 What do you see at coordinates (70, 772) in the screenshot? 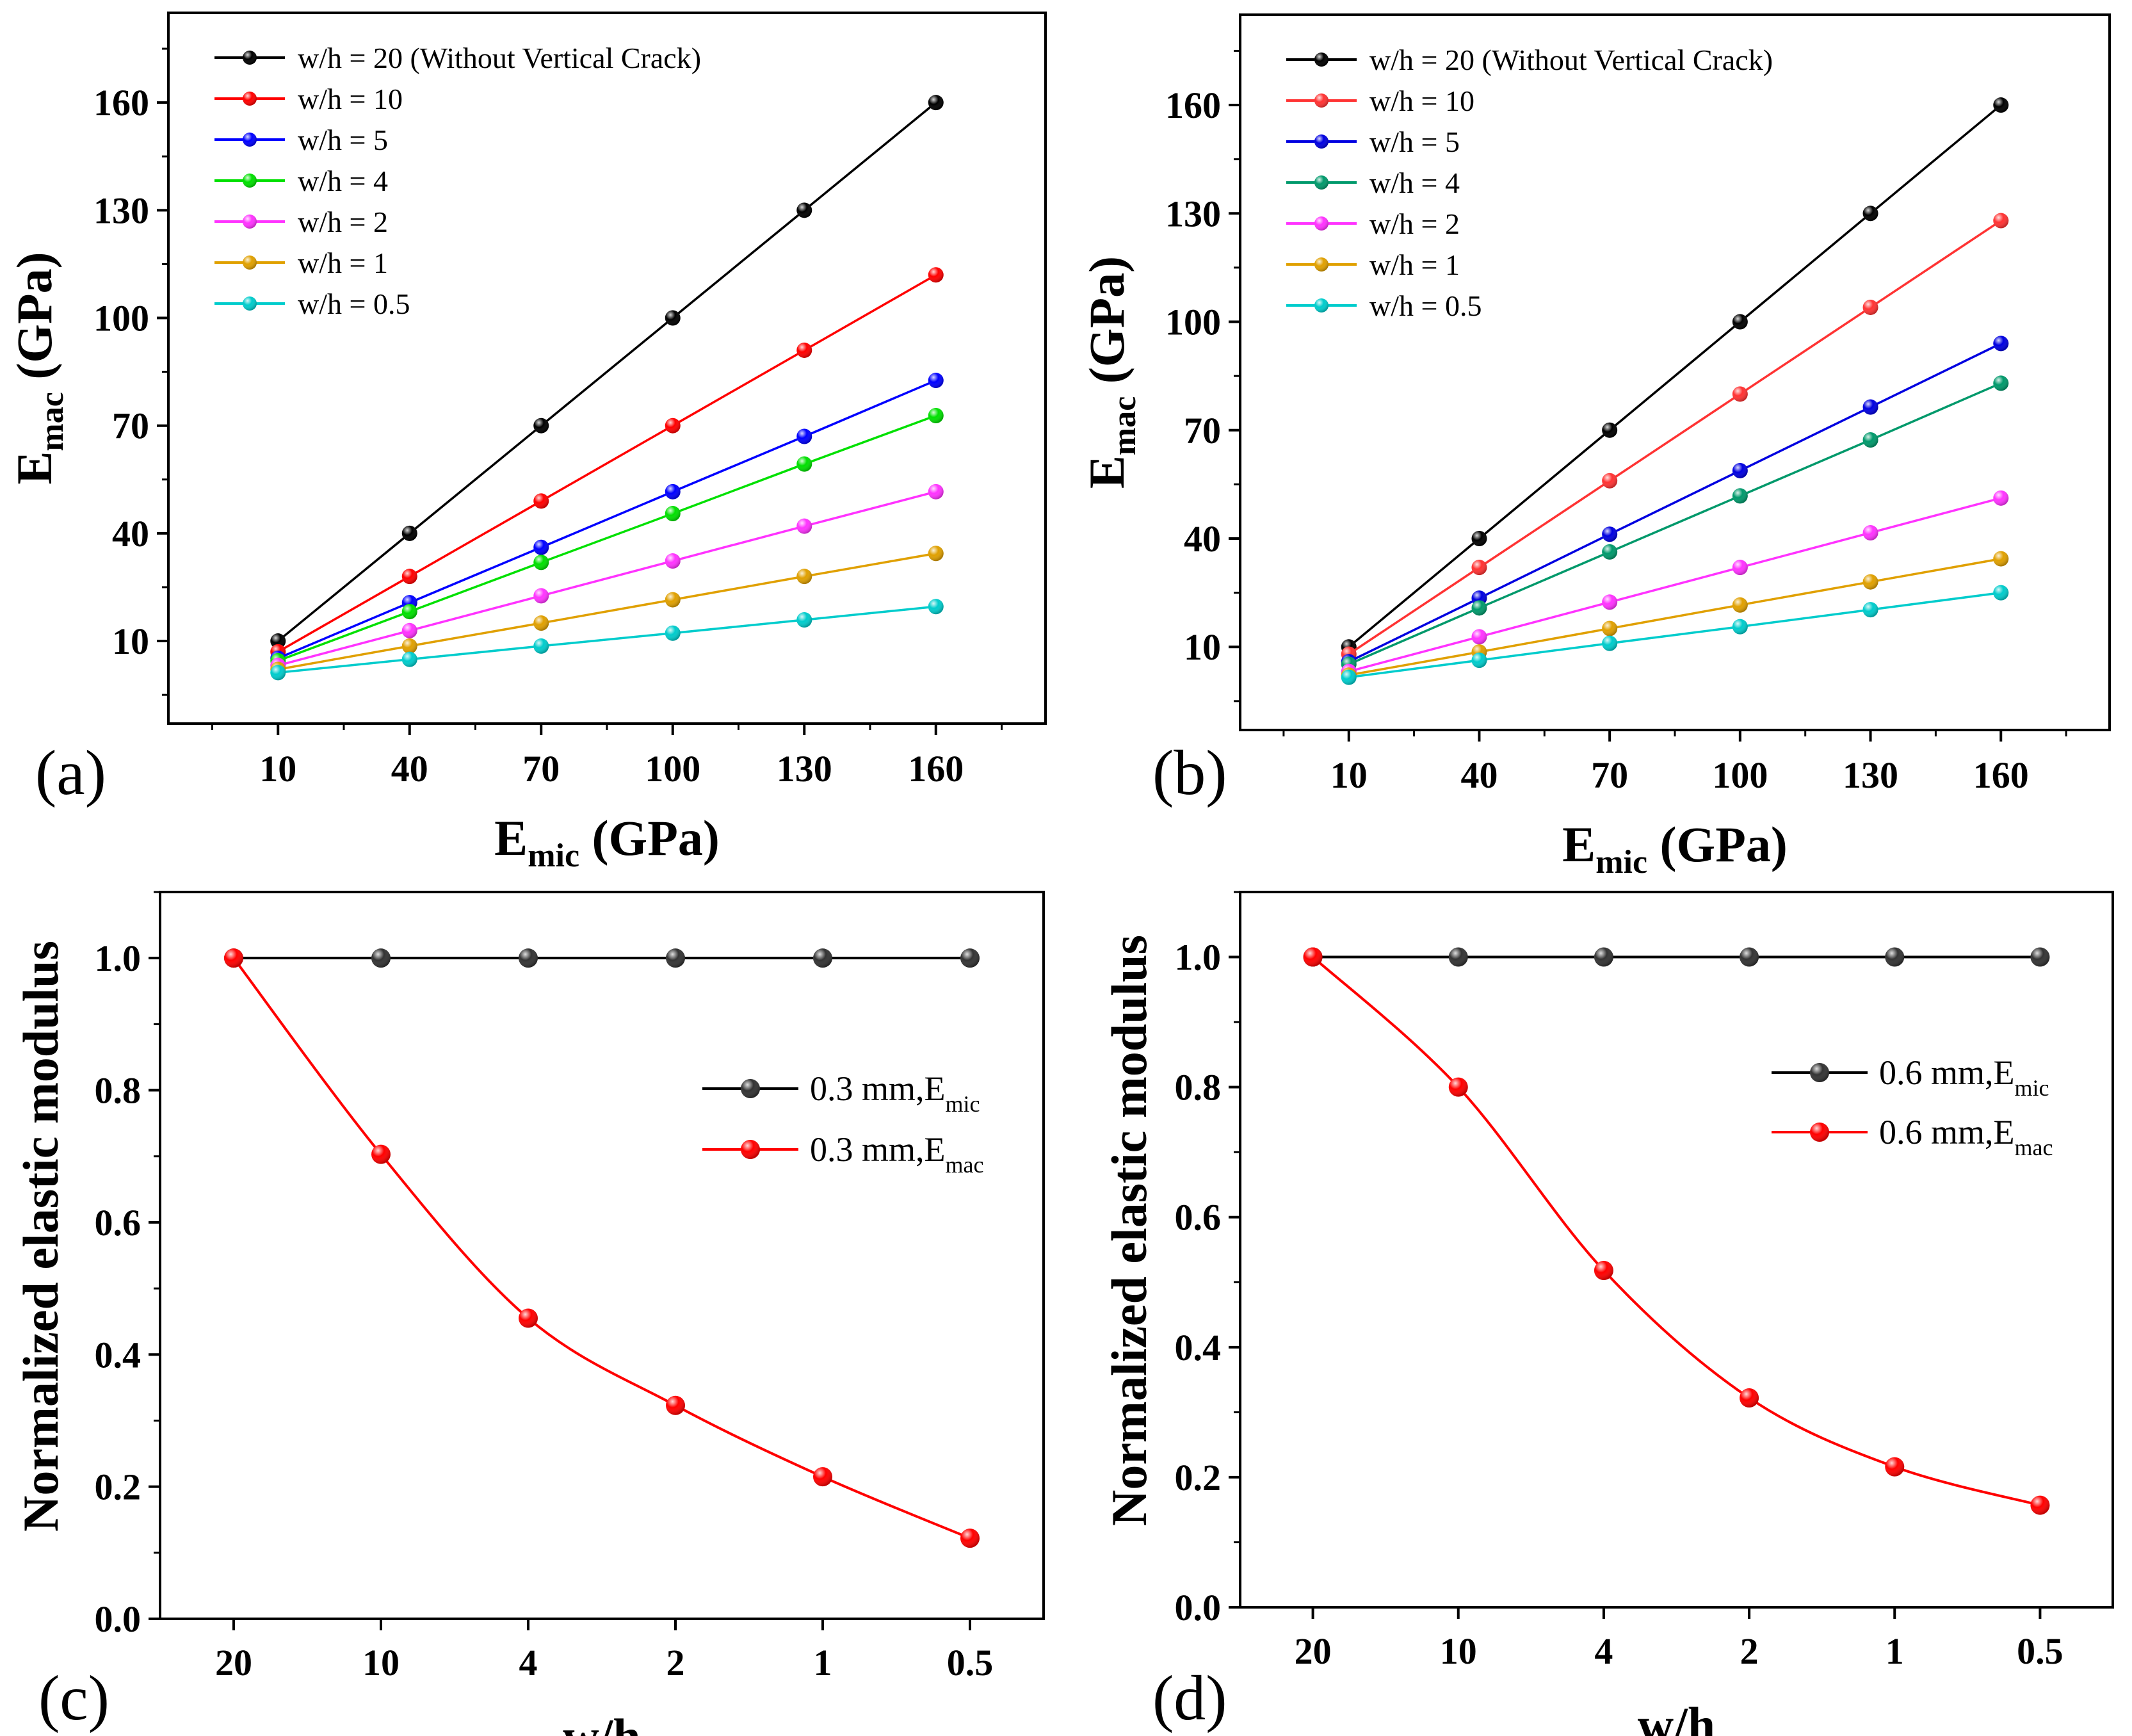
I see `panel-label: (a)` at bounding box center [70, 772].